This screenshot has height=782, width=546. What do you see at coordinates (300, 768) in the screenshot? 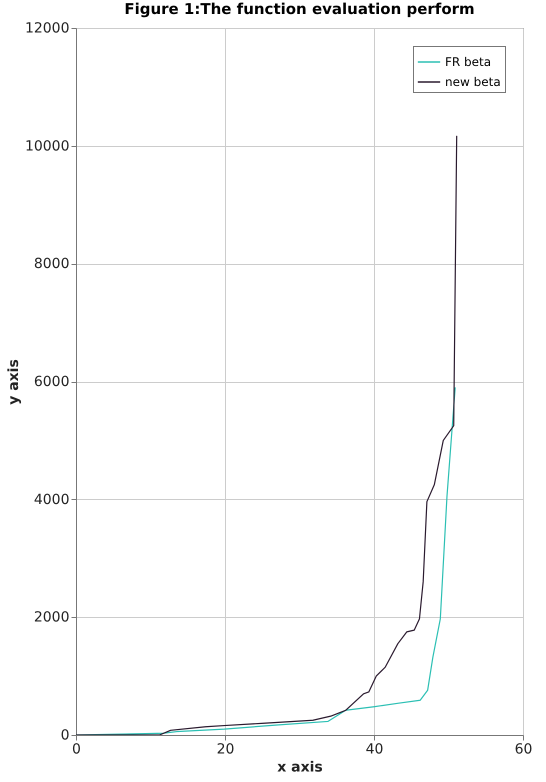
I see `x-axis-title: x axis` at bounding box center [300, 768].